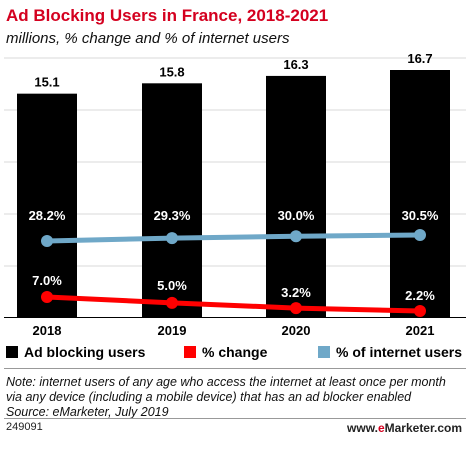 The width and height of the screenshot is (470, 456). What do you see at coordinates (171, 71) in the screenshot?
I see `bar-value-label: 15.8` at bounding box center [171, 71].